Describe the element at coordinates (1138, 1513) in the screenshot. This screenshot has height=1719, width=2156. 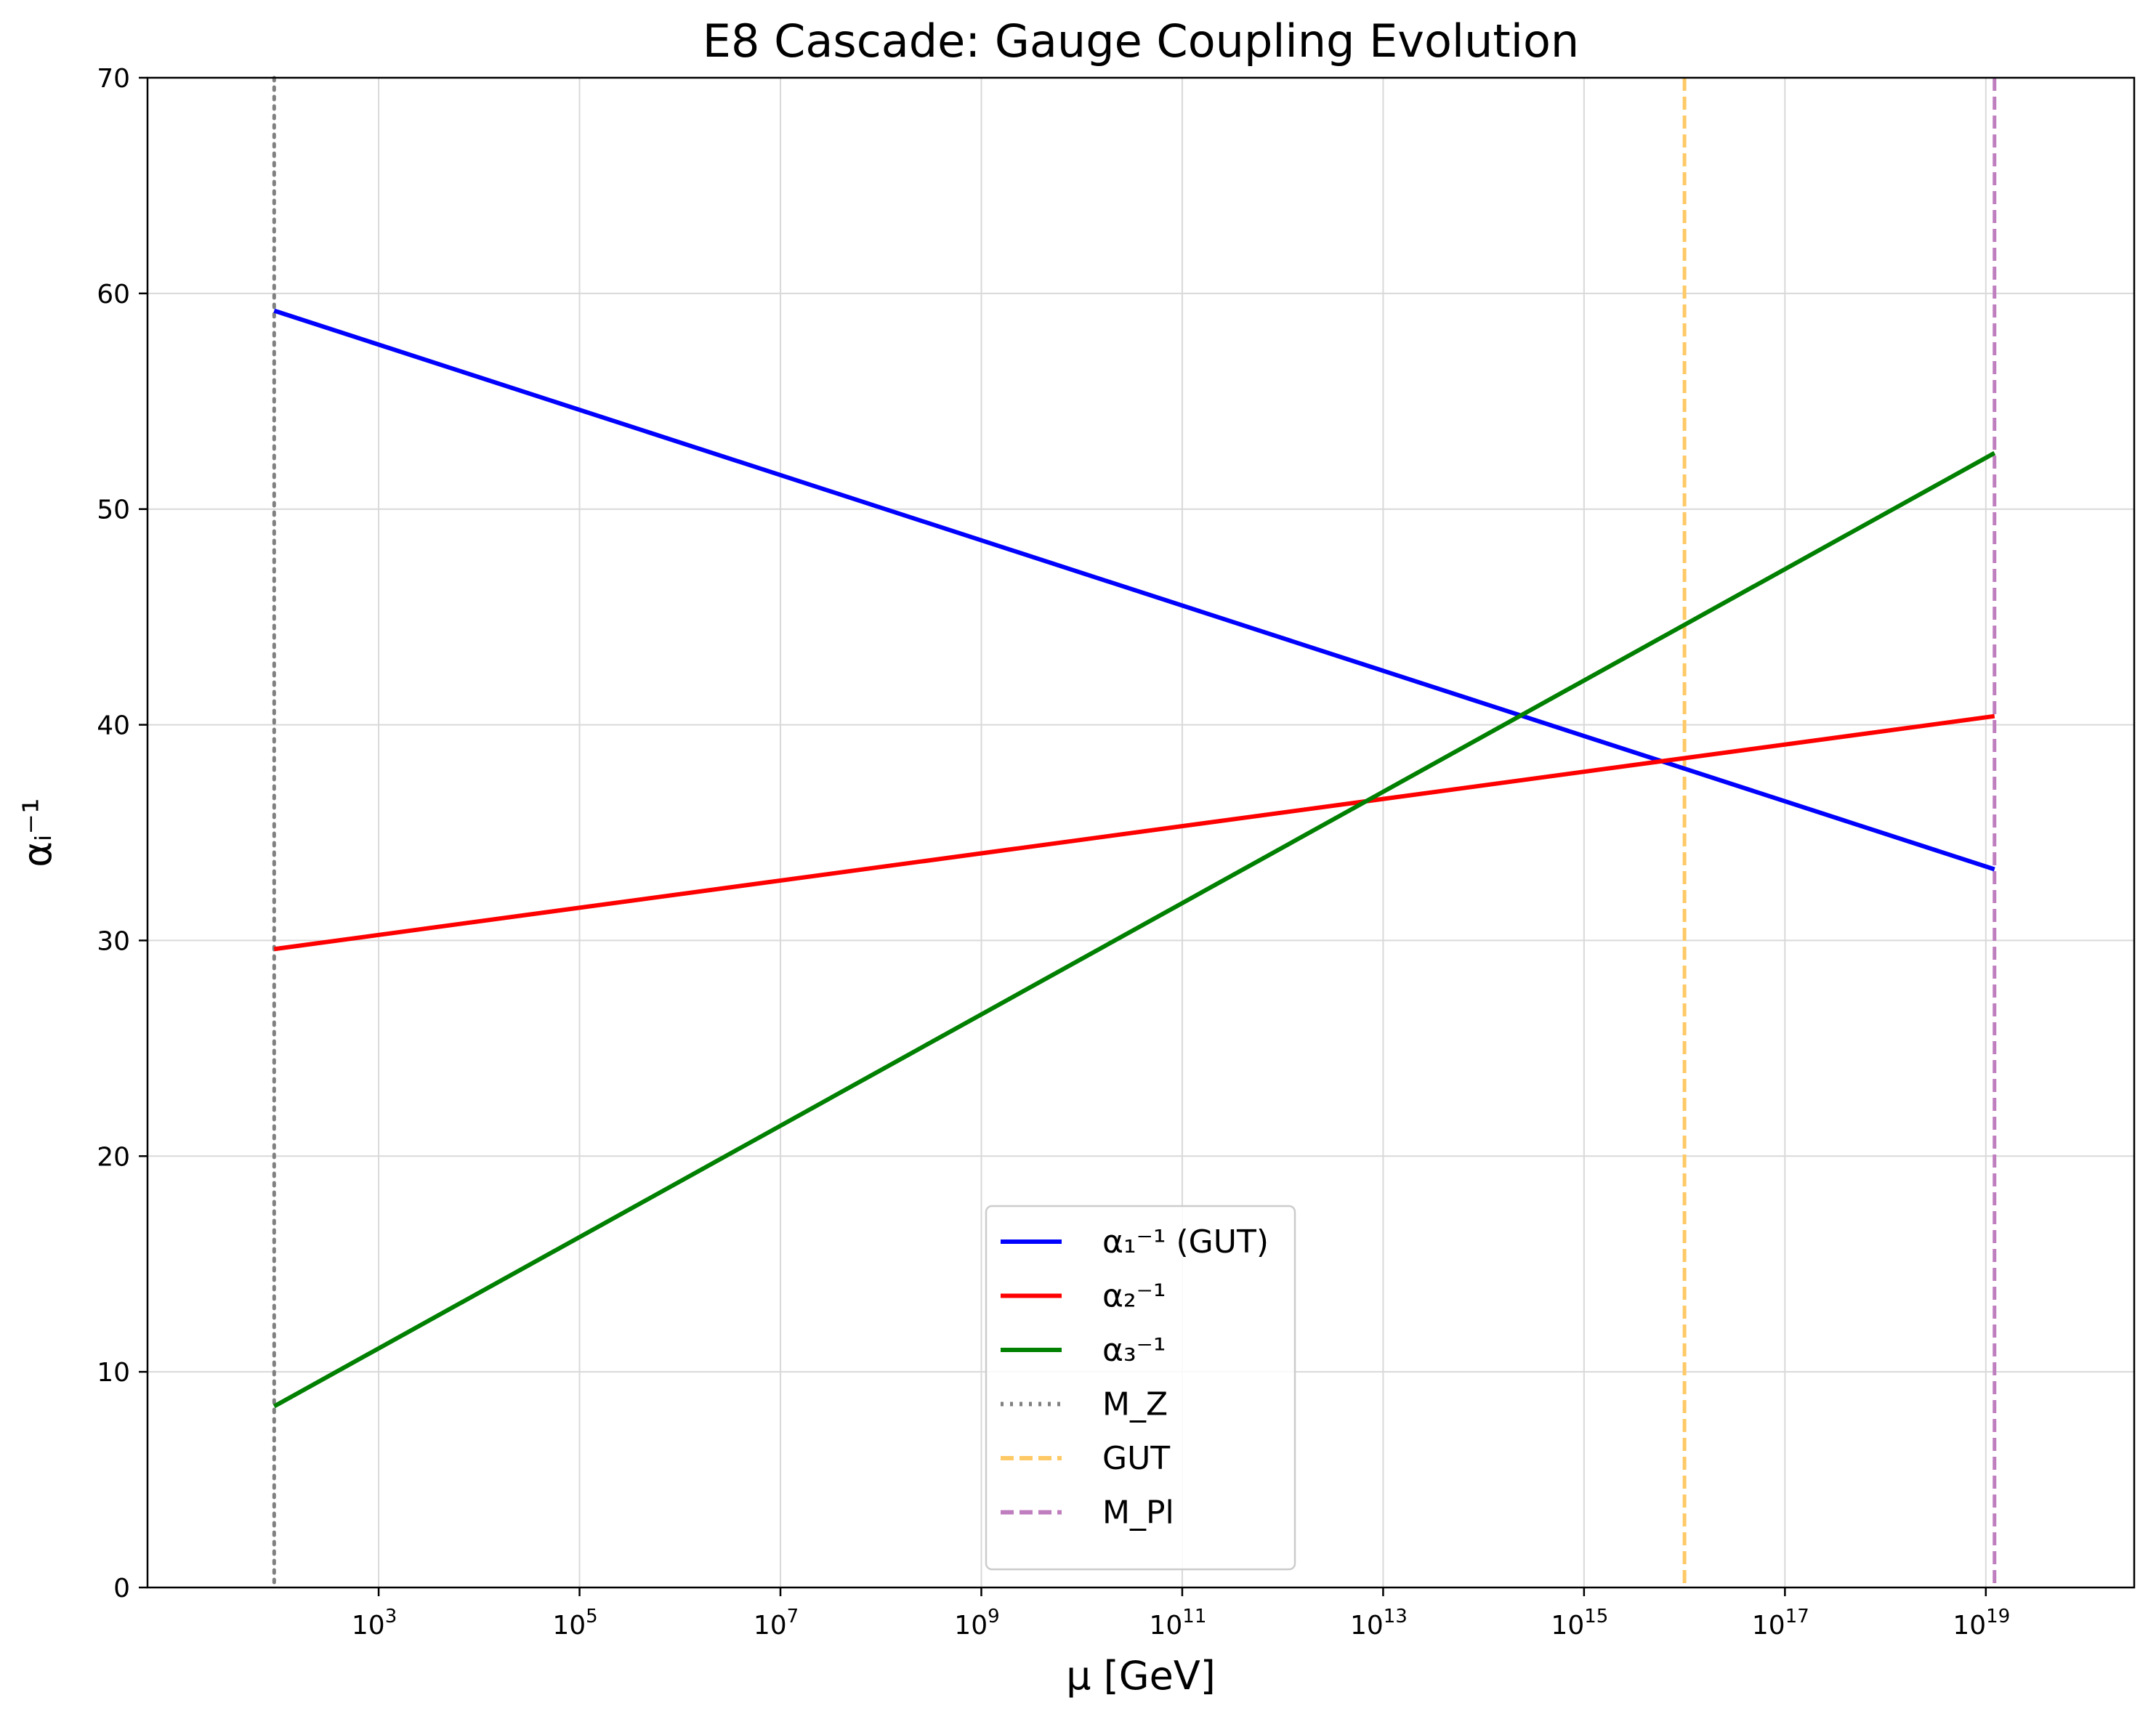
I see `legend-label: M_Pl` at that location.